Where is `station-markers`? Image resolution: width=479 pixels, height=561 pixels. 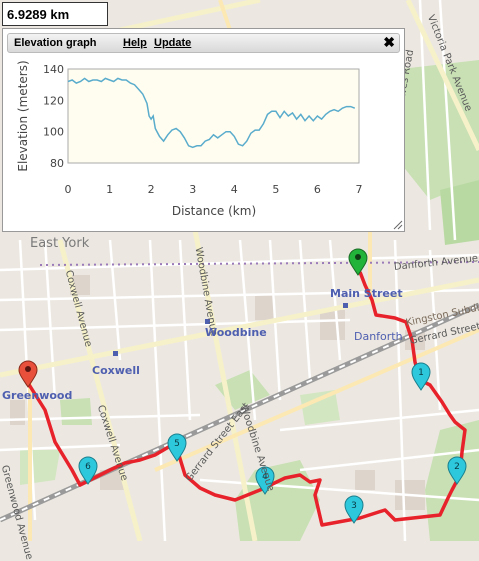 station-markers is located at coordinates (230, 329).